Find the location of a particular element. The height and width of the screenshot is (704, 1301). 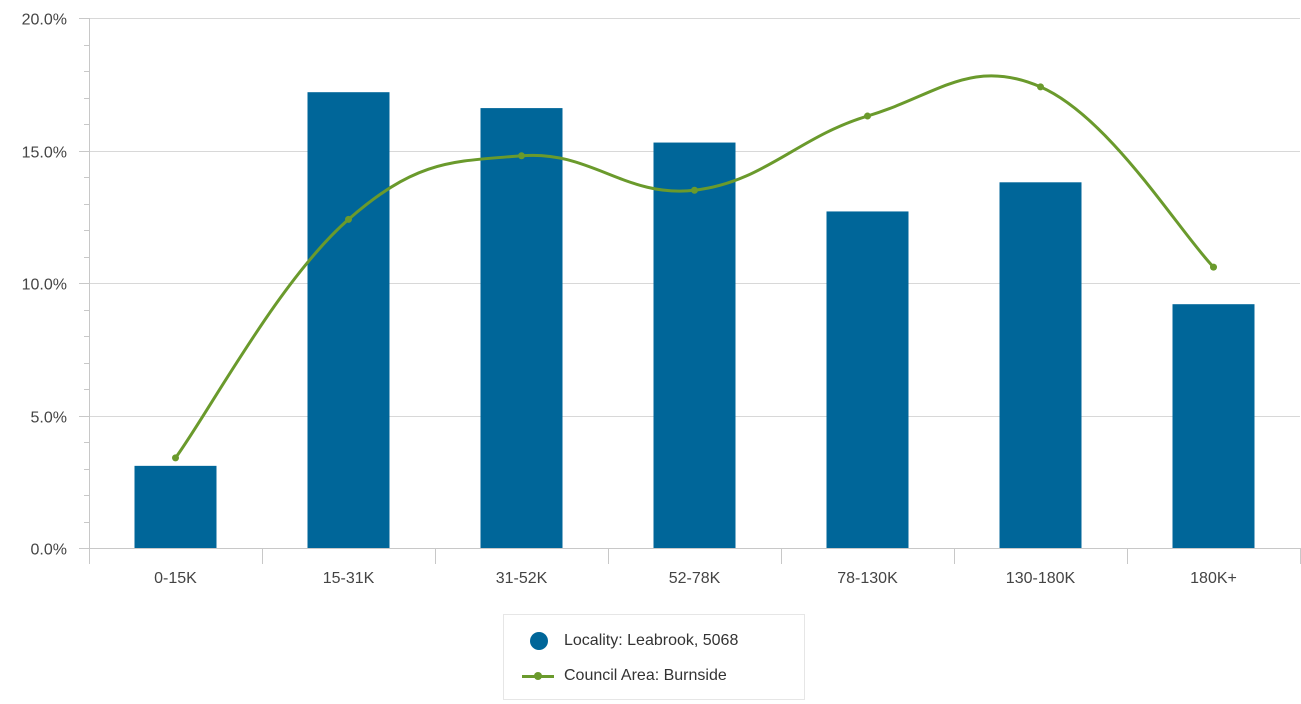

legend-item-council: Council Area: Burnside is located at coordinates (623, 676).